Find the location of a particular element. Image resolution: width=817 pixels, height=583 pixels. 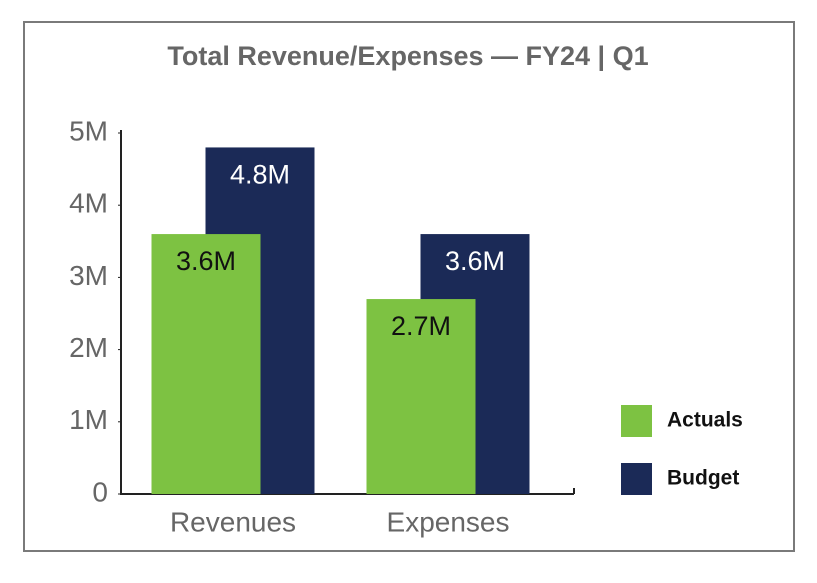

legend-label: Budget is located at coordinates (703, 478).